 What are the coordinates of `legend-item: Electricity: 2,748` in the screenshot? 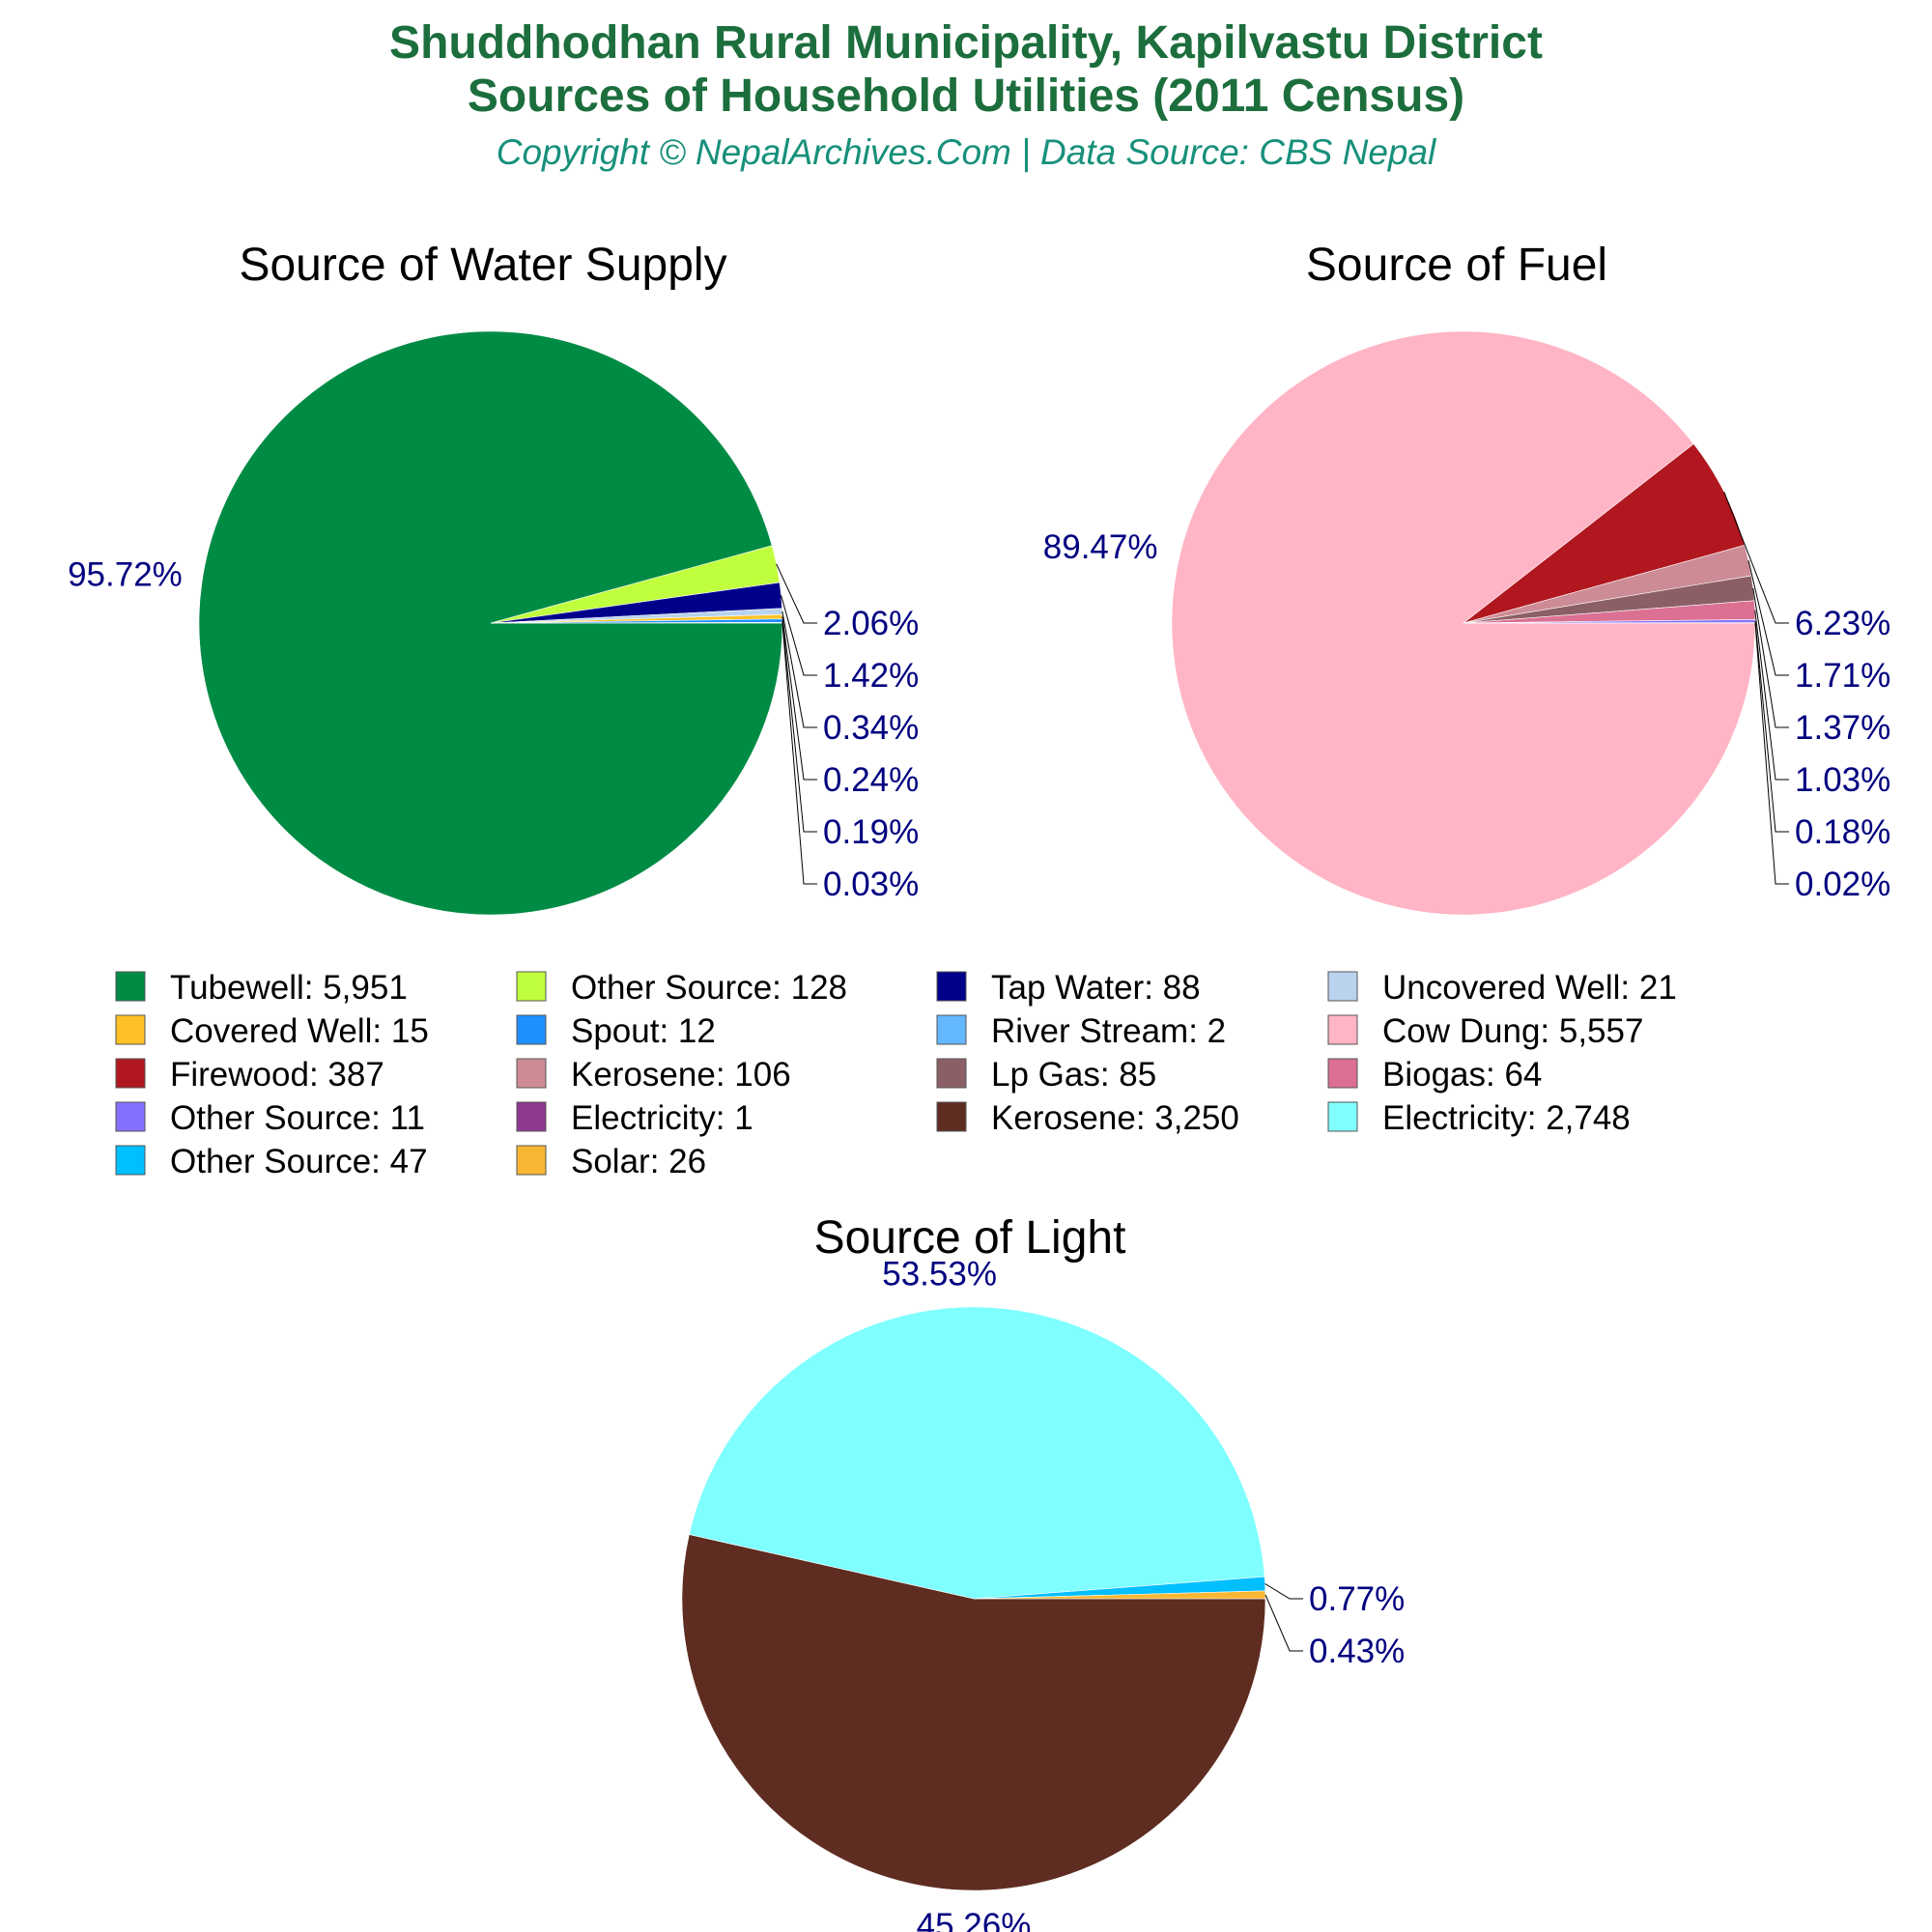 It's located at (1479, 1118).